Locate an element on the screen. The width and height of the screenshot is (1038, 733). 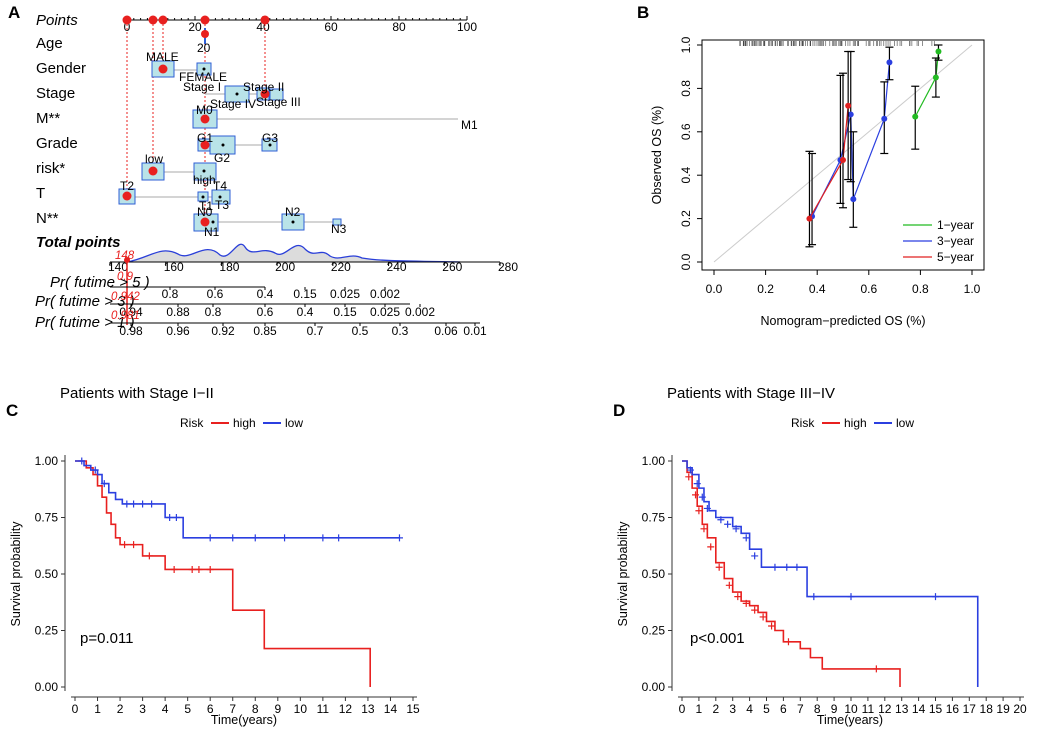
calibration-legend: 1−year 3−year 5−year is located at coordinates (938, 241).